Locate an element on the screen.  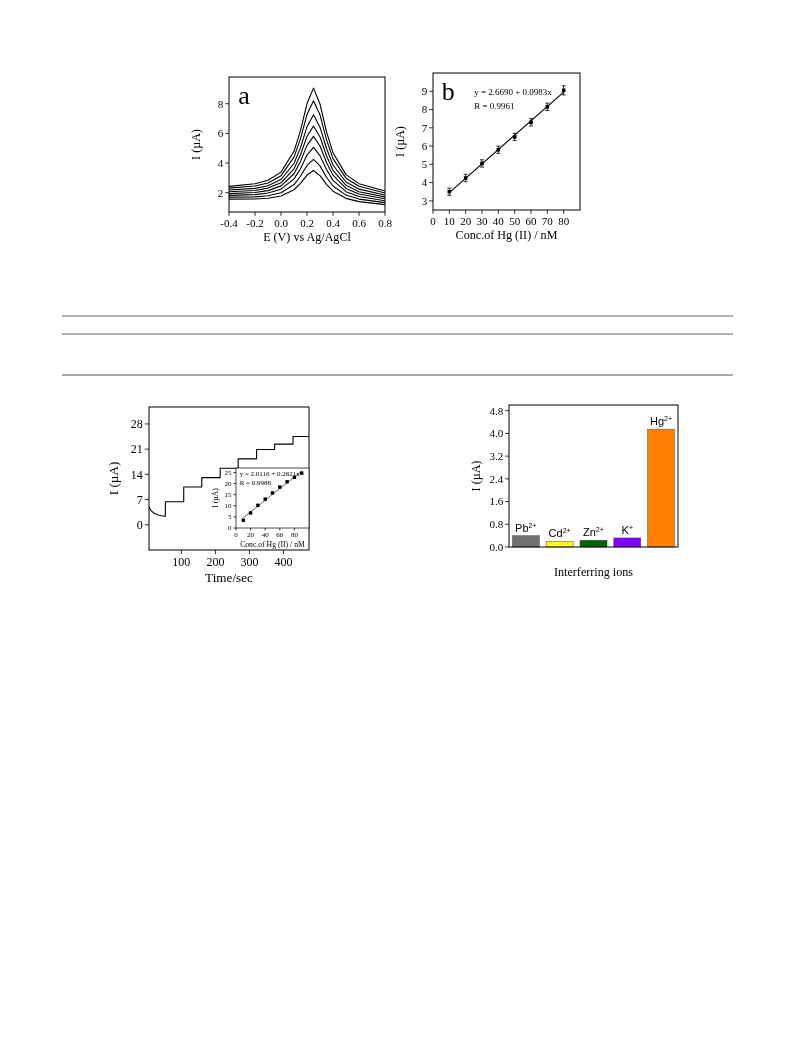
y-tick-label: 1.6 is located at coordinates (496, 501).